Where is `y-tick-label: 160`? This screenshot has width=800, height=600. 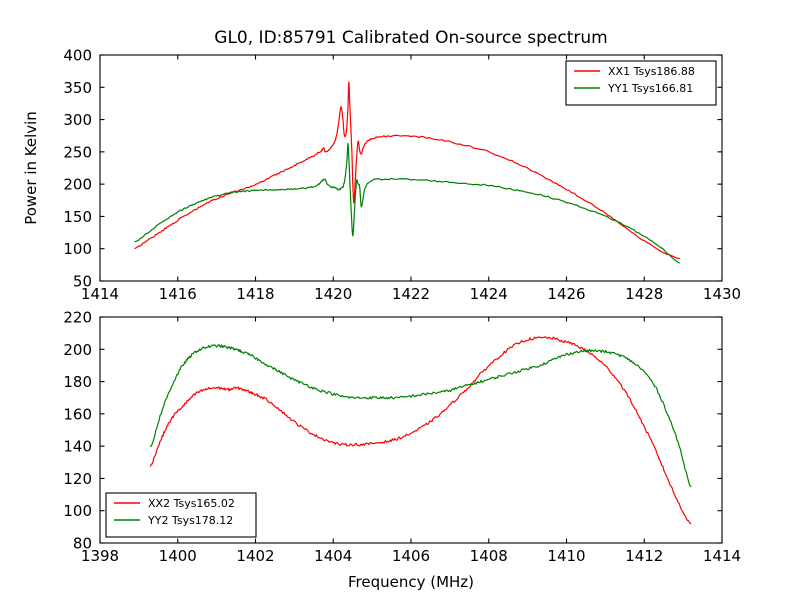 y-tick-label: 160 is located at coordinates (77, 414).